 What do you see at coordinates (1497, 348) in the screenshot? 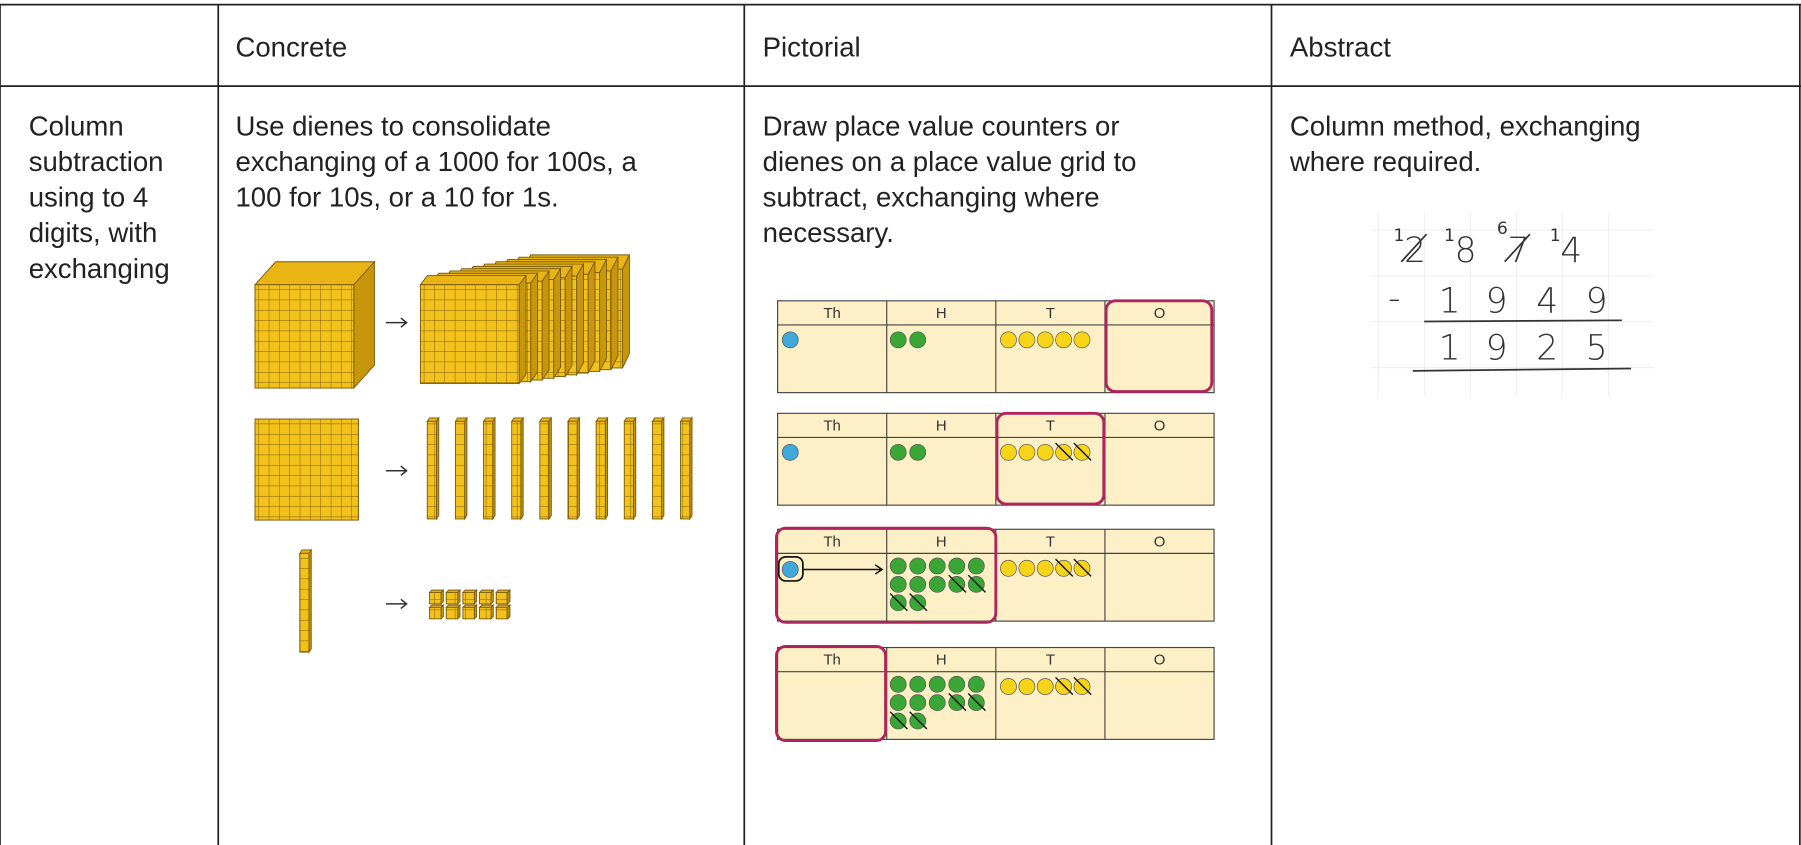
I see `answer-digit: 9` at bounding box center [1497, 348].